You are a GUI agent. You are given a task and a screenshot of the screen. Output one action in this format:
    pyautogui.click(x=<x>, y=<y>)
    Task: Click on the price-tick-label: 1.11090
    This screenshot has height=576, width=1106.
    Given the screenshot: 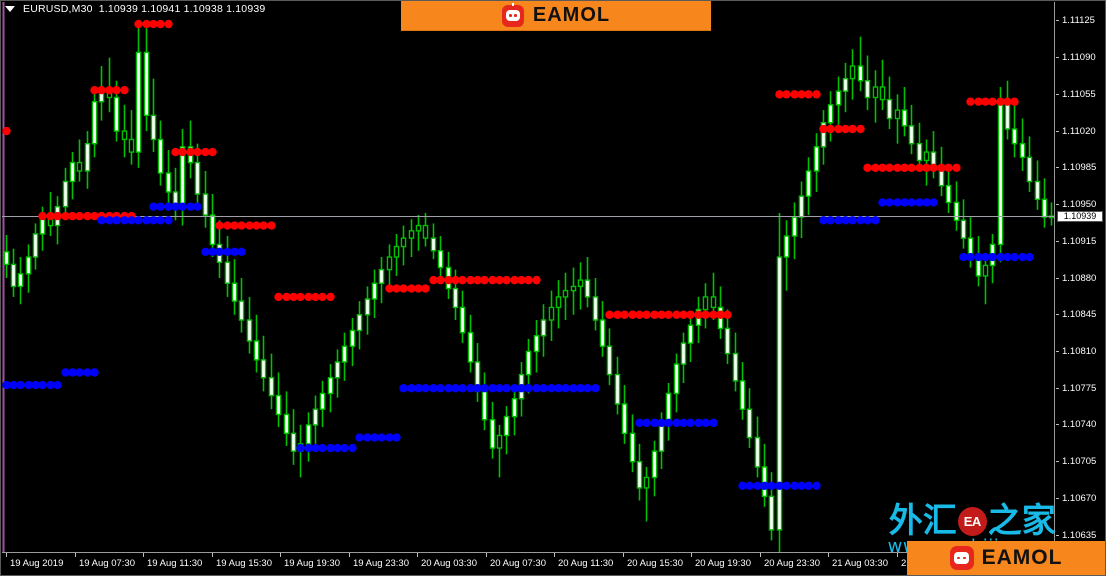 What is the action you would take?
    pyautogui.click(x=1079, y=58)
    